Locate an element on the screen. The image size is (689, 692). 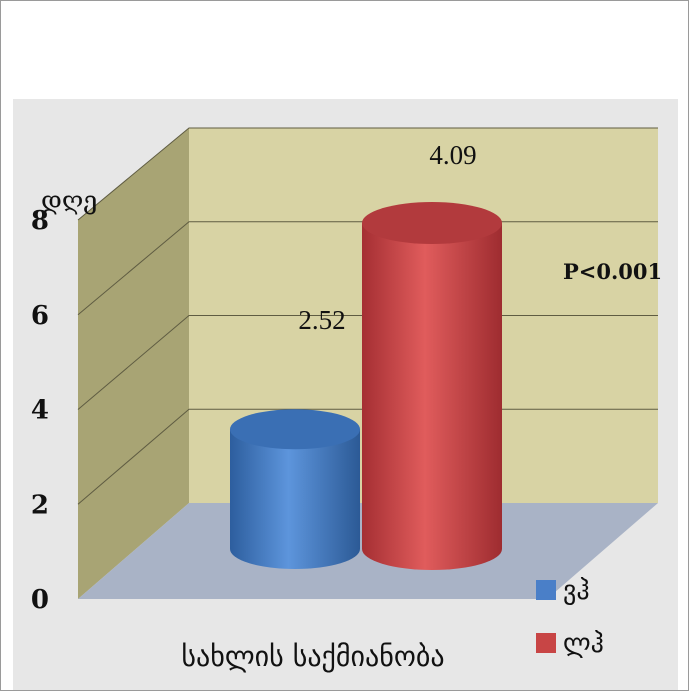
y-tick-label: 0 is located at coordinates (40, 600).